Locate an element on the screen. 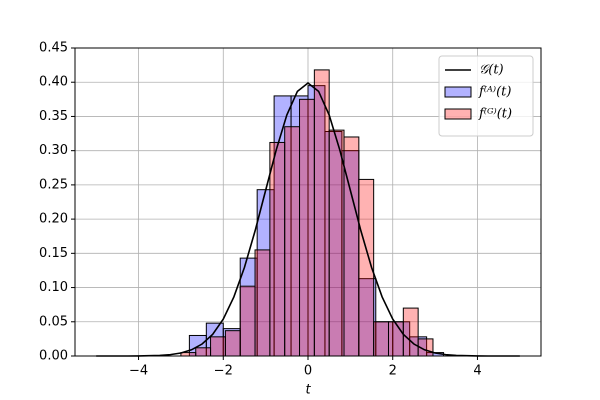 The height and width of the screenshot is (400, 600). x-tick-label: 0 is located at coordinates (308, 371).